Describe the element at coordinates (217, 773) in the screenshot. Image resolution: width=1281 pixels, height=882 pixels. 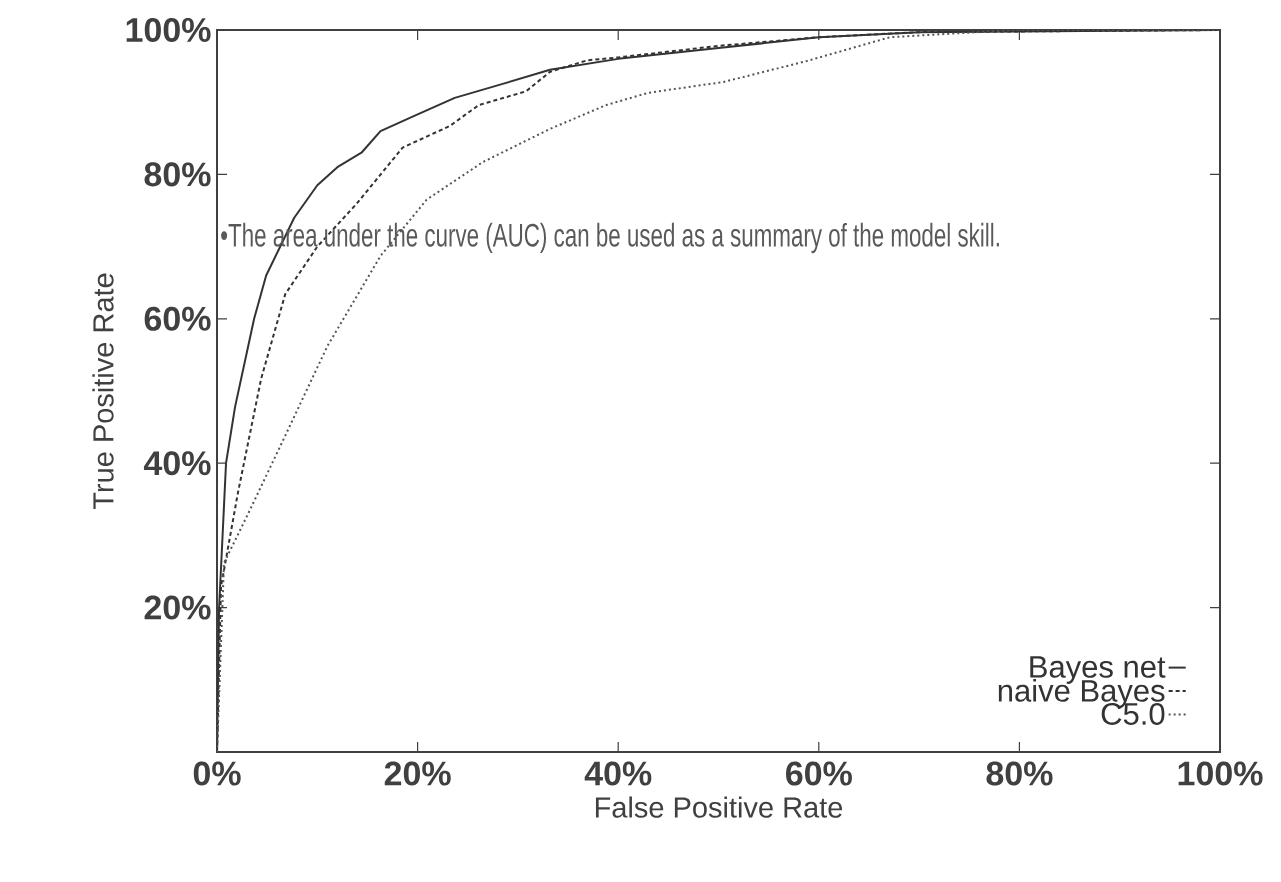
I see `x-tick-label: 0%` at that location.